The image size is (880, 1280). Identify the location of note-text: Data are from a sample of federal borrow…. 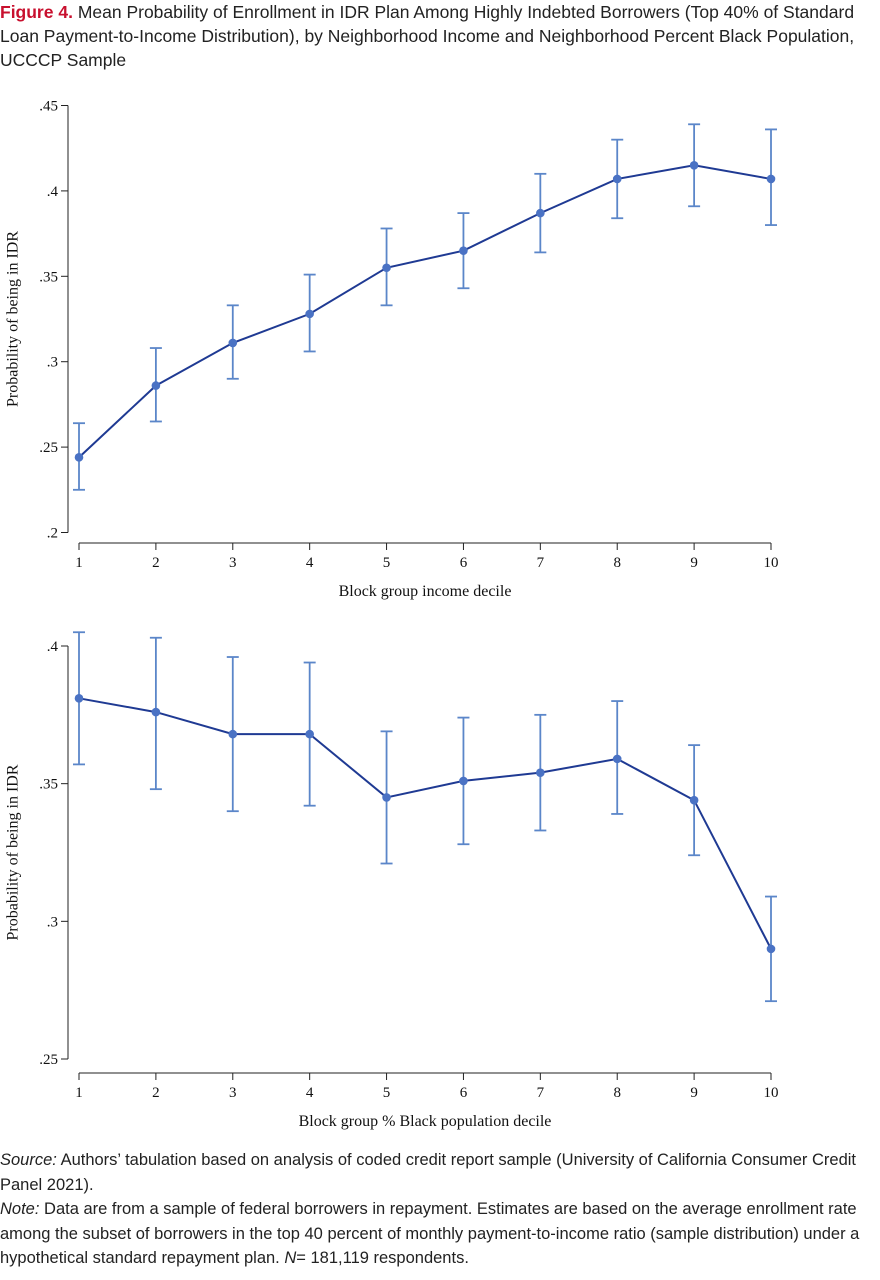
(430, 1233).